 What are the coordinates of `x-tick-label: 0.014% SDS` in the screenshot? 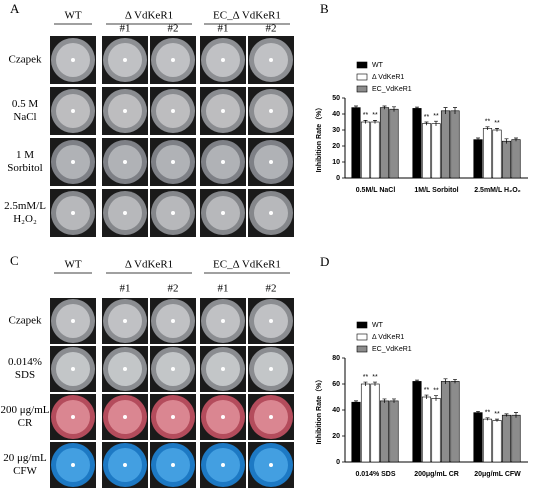 It's located at (375, 474).